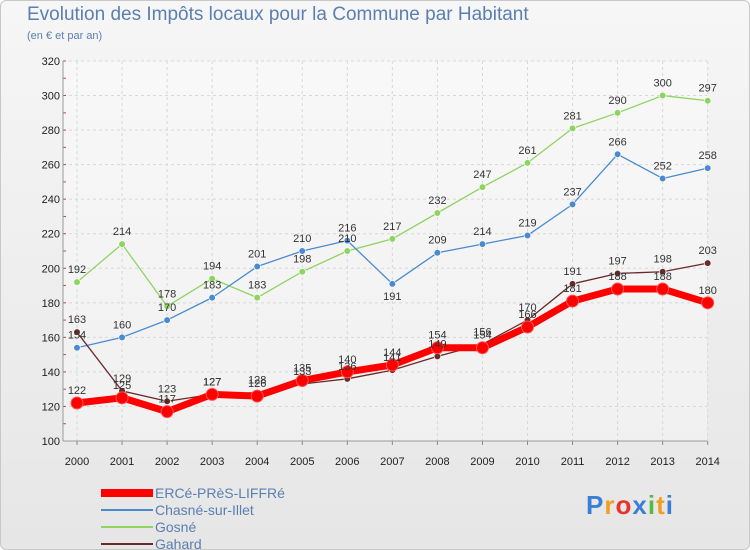 This screenshot has height=550, width=750. Describe the element at coordinates (624, 505) in the screenshot. I see `logo-letter: o` at that location.